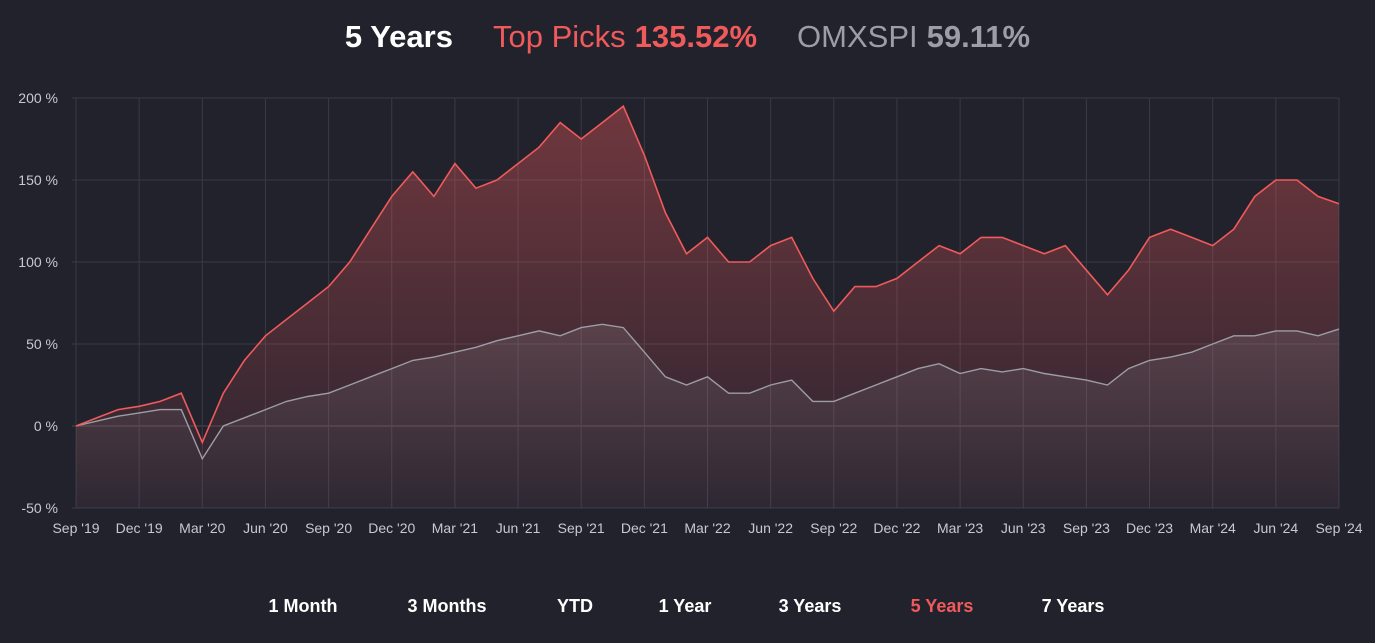  I want to click on top-picks-label: Top Picks, so click(559, 36).